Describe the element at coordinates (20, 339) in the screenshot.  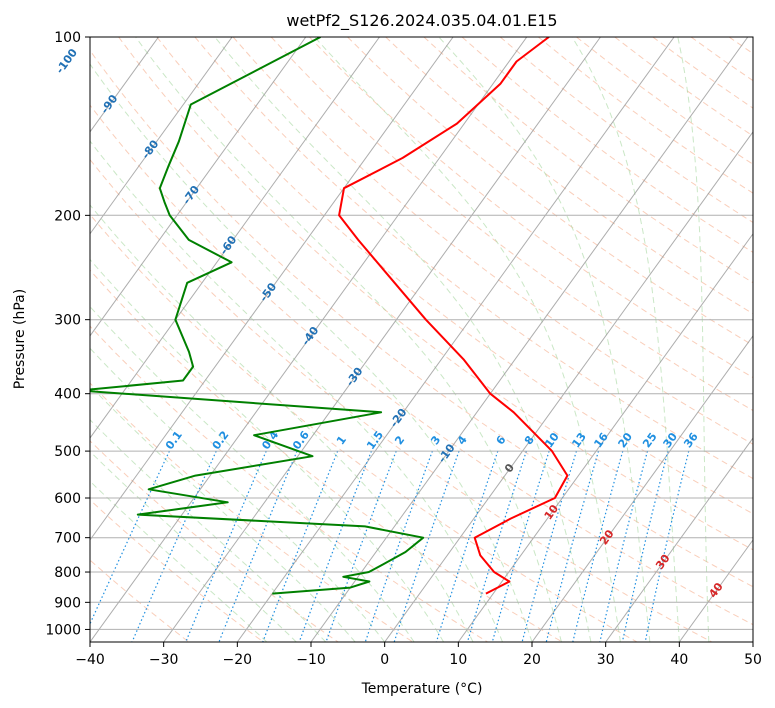
I see `y-axis-label: Pressure (hPa)` at that location.